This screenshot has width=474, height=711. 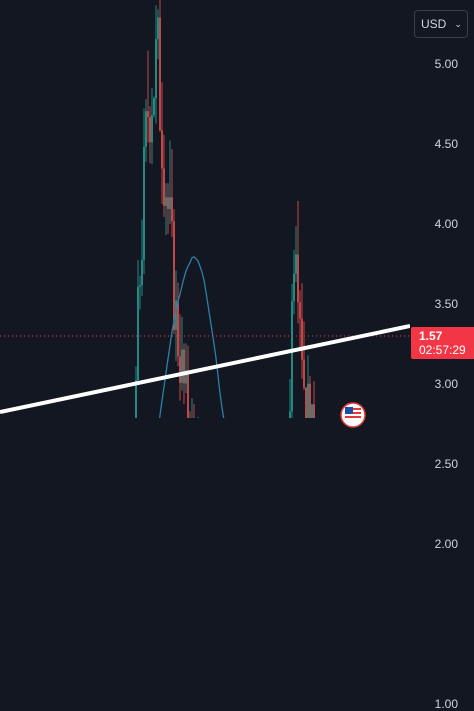 What do you see at coordinates (446, 64) in the screenshot?
I see `price-tick-label: 5.00` at bounding box center [446, 64].